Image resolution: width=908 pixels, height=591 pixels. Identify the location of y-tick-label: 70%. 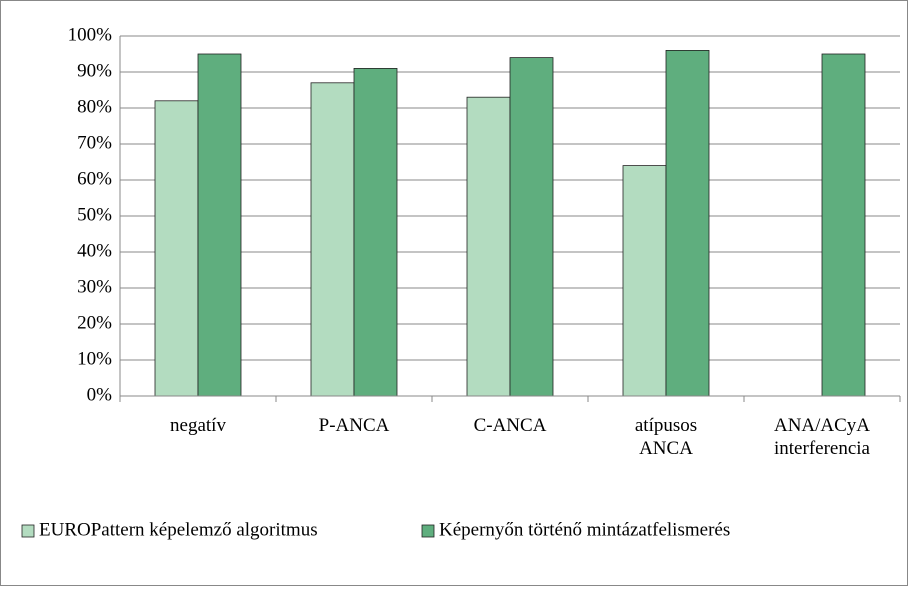
(94, 142).